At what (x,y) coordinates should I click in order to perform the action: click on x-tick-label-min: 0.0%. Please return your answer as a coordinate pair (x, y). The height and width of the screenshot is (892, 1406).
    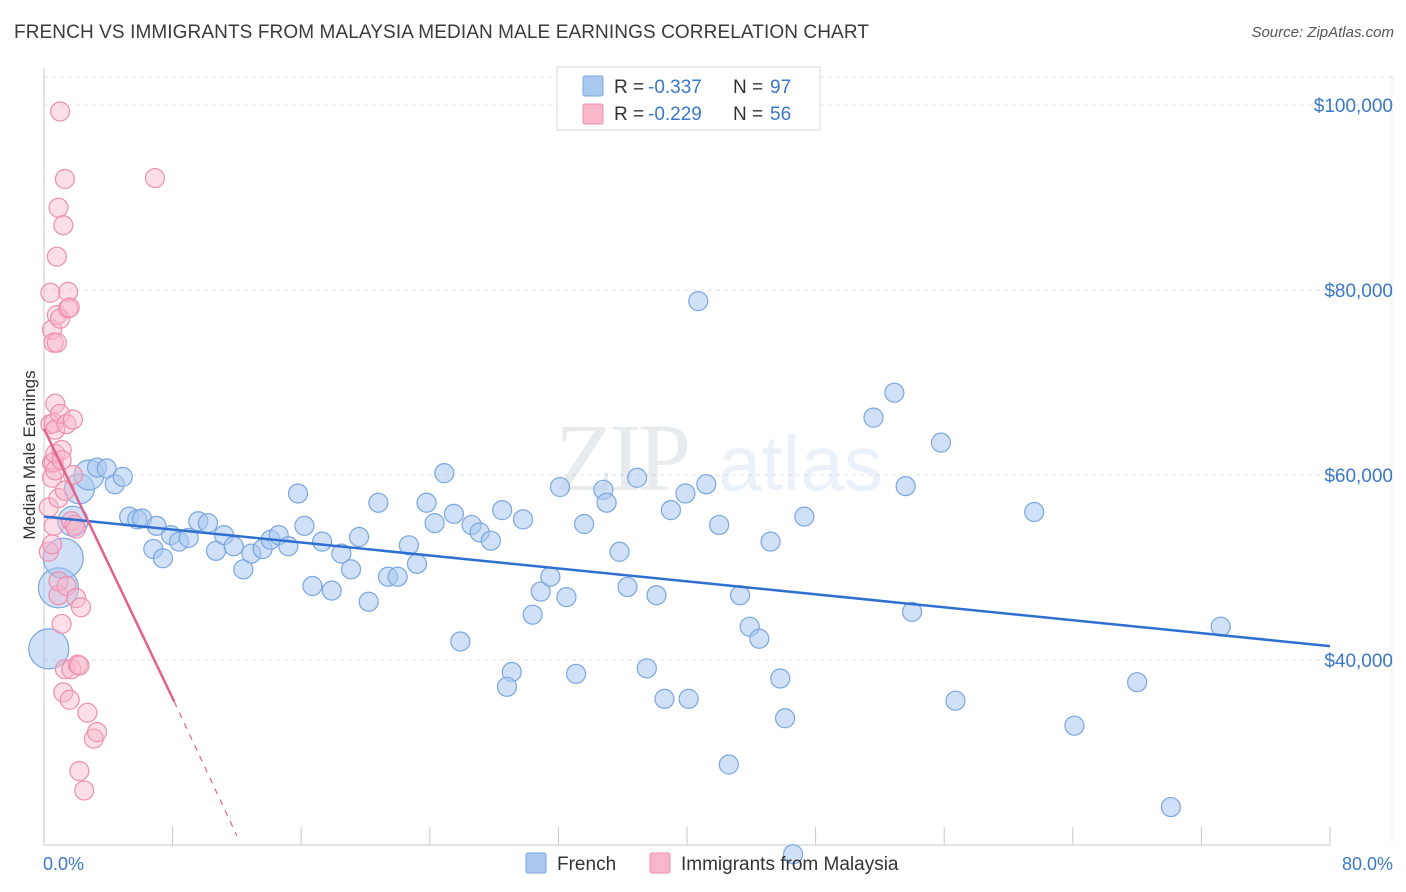
    Looking at the image, I should click on (63, 864).